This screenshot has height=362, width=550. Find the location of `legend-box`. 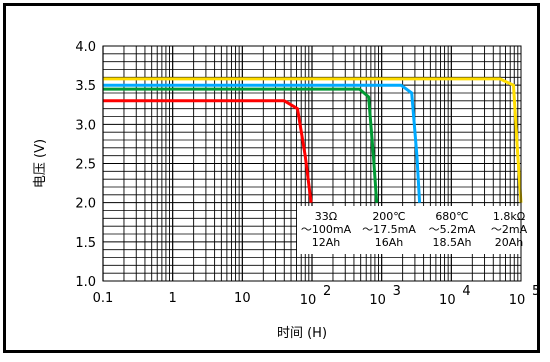

legend-box is located at coordinates (409, 230).